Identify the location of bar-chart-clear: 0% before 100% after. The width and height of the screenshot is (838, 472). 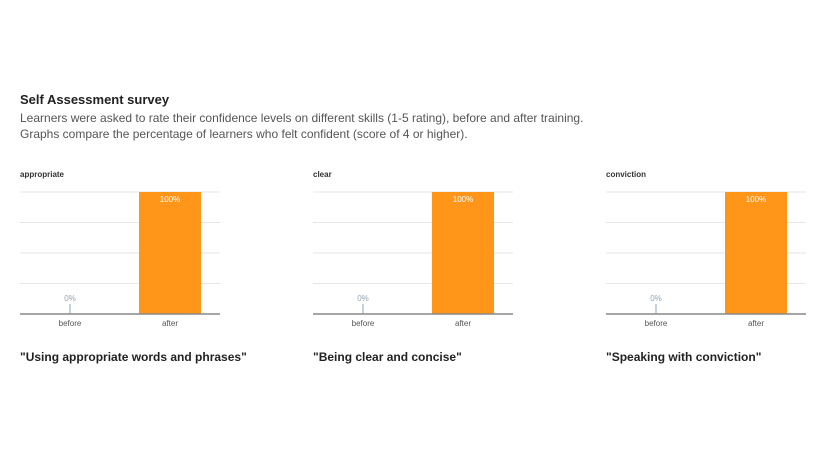
(413, 259).